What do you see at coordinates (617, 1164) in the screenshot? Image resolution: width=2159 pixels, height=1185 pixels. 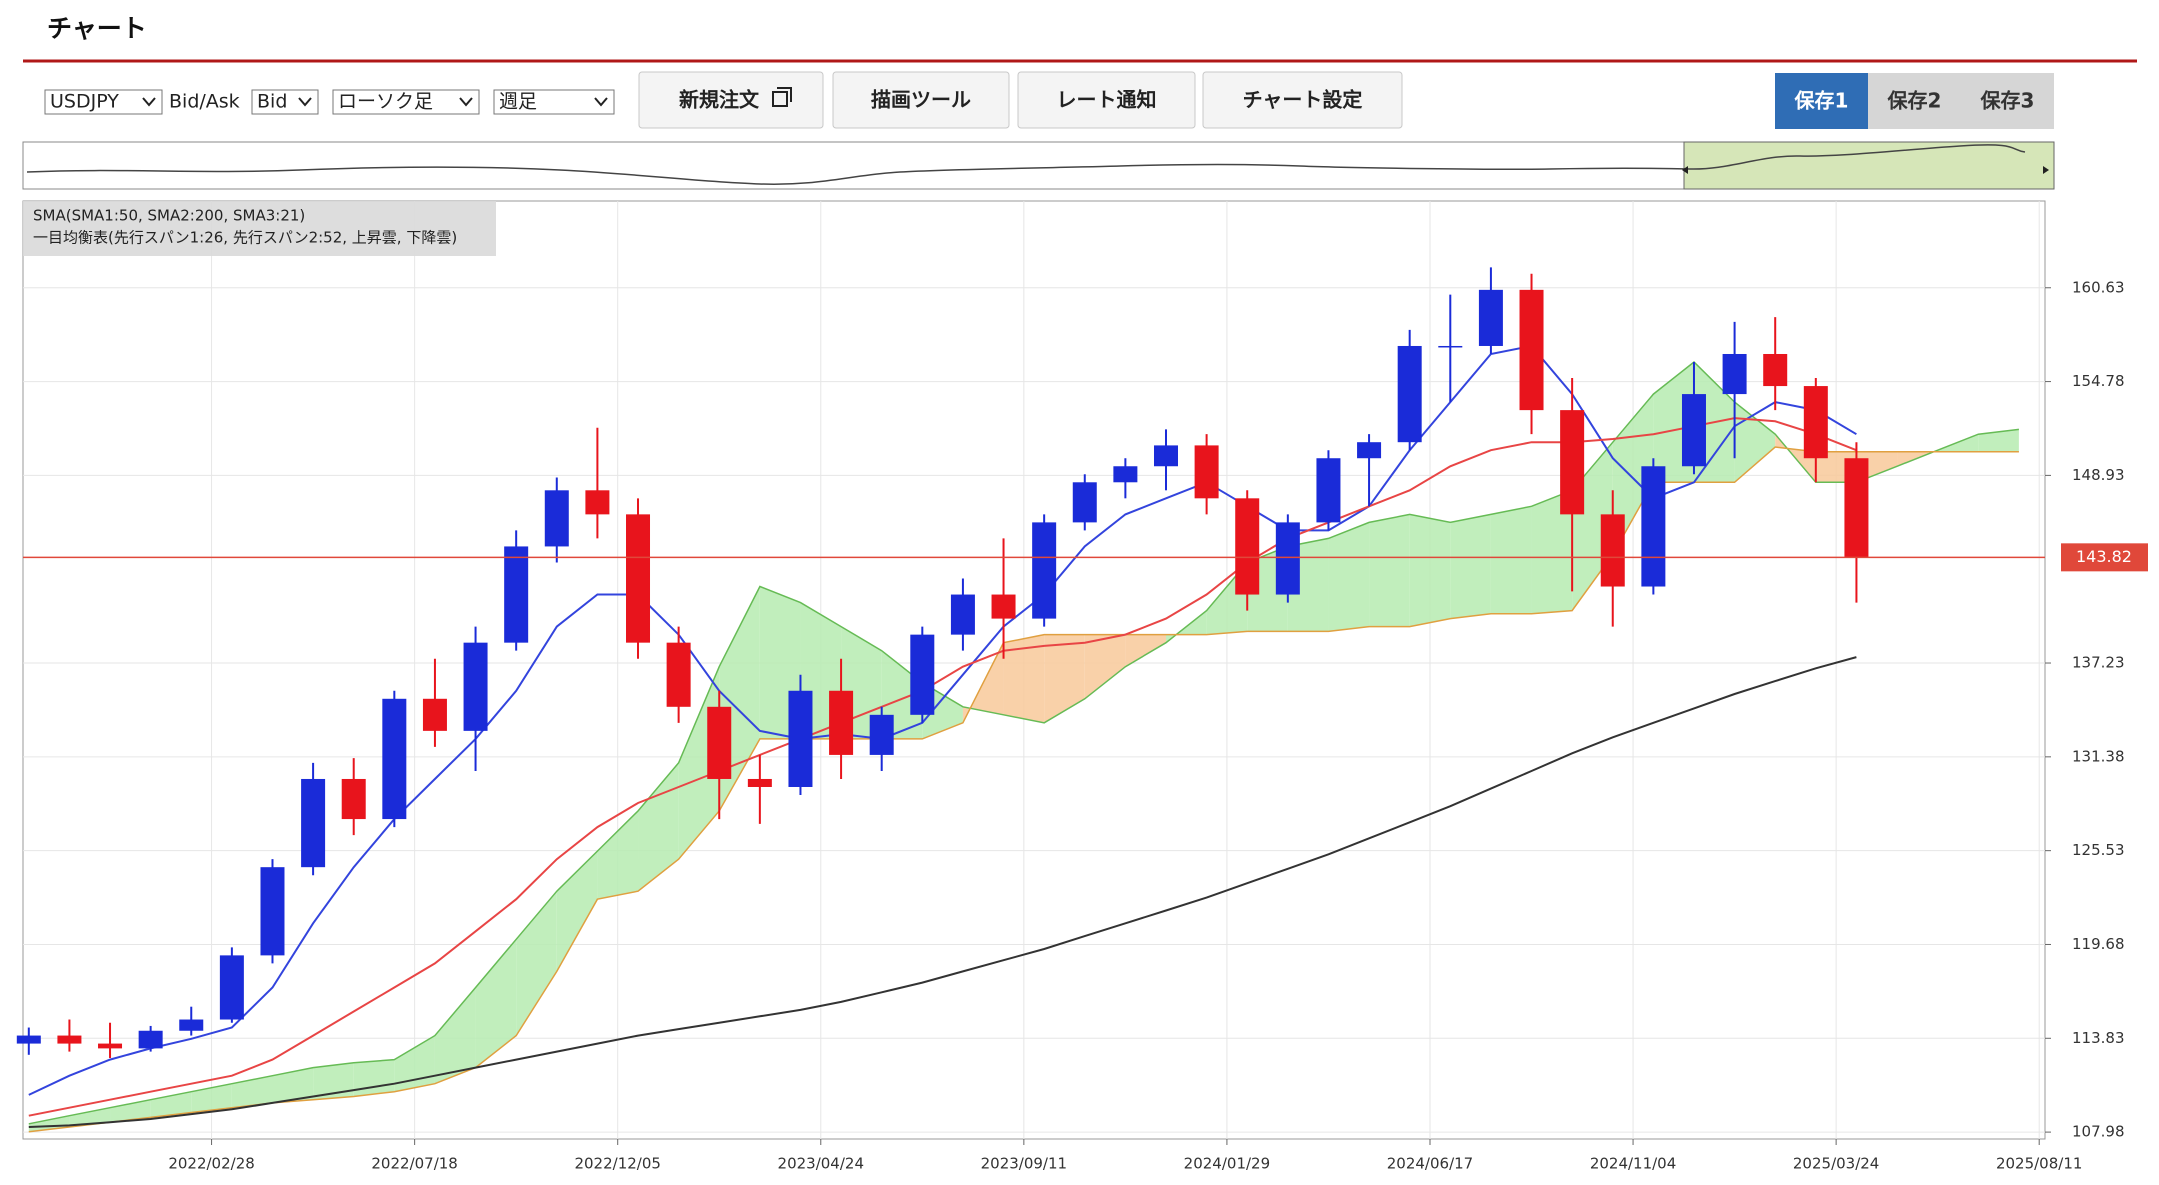 I see `x-tick-label: 2022/12/05` at bounding box center [617, 1164].